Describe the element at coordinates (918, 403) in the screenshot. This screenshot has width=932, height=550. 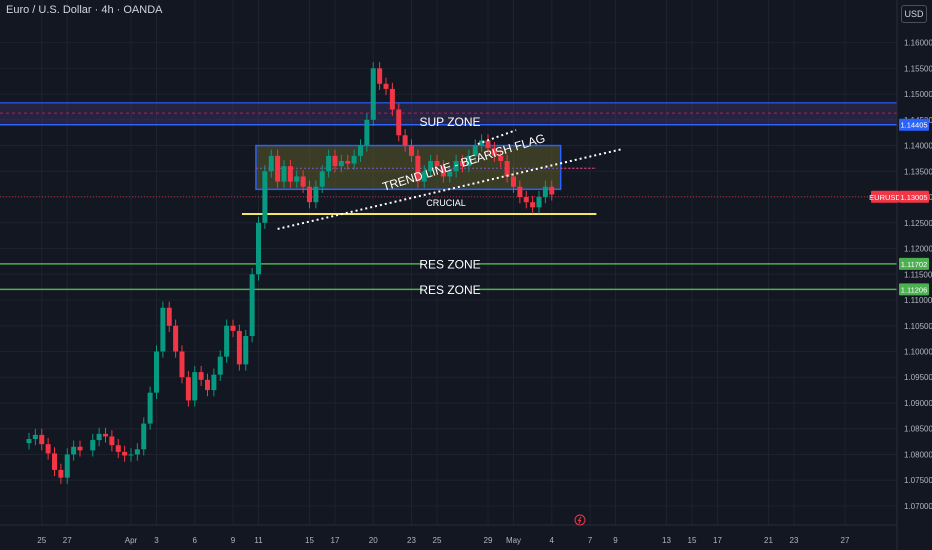
I see `y-tick-label: 1.09000` at that location.